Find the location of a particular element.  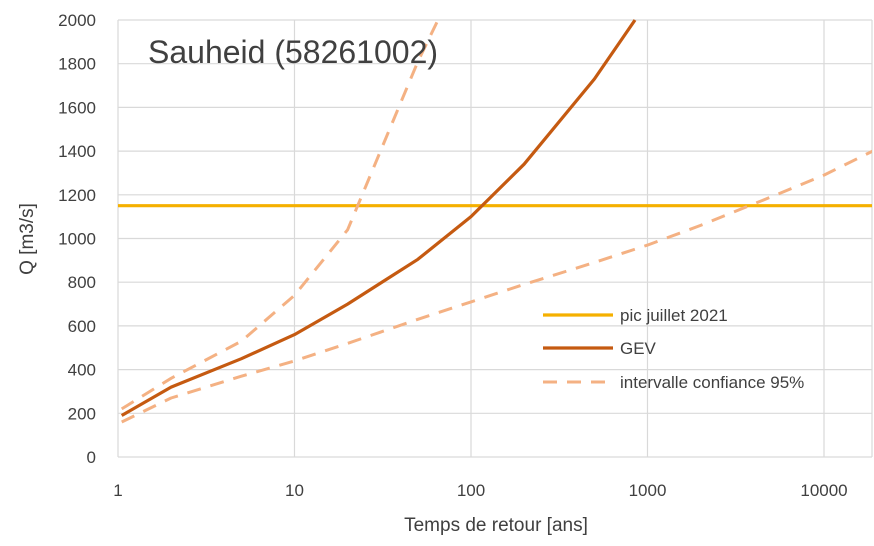

y-tick-label: 1000 is located at coordinates (77, 239).